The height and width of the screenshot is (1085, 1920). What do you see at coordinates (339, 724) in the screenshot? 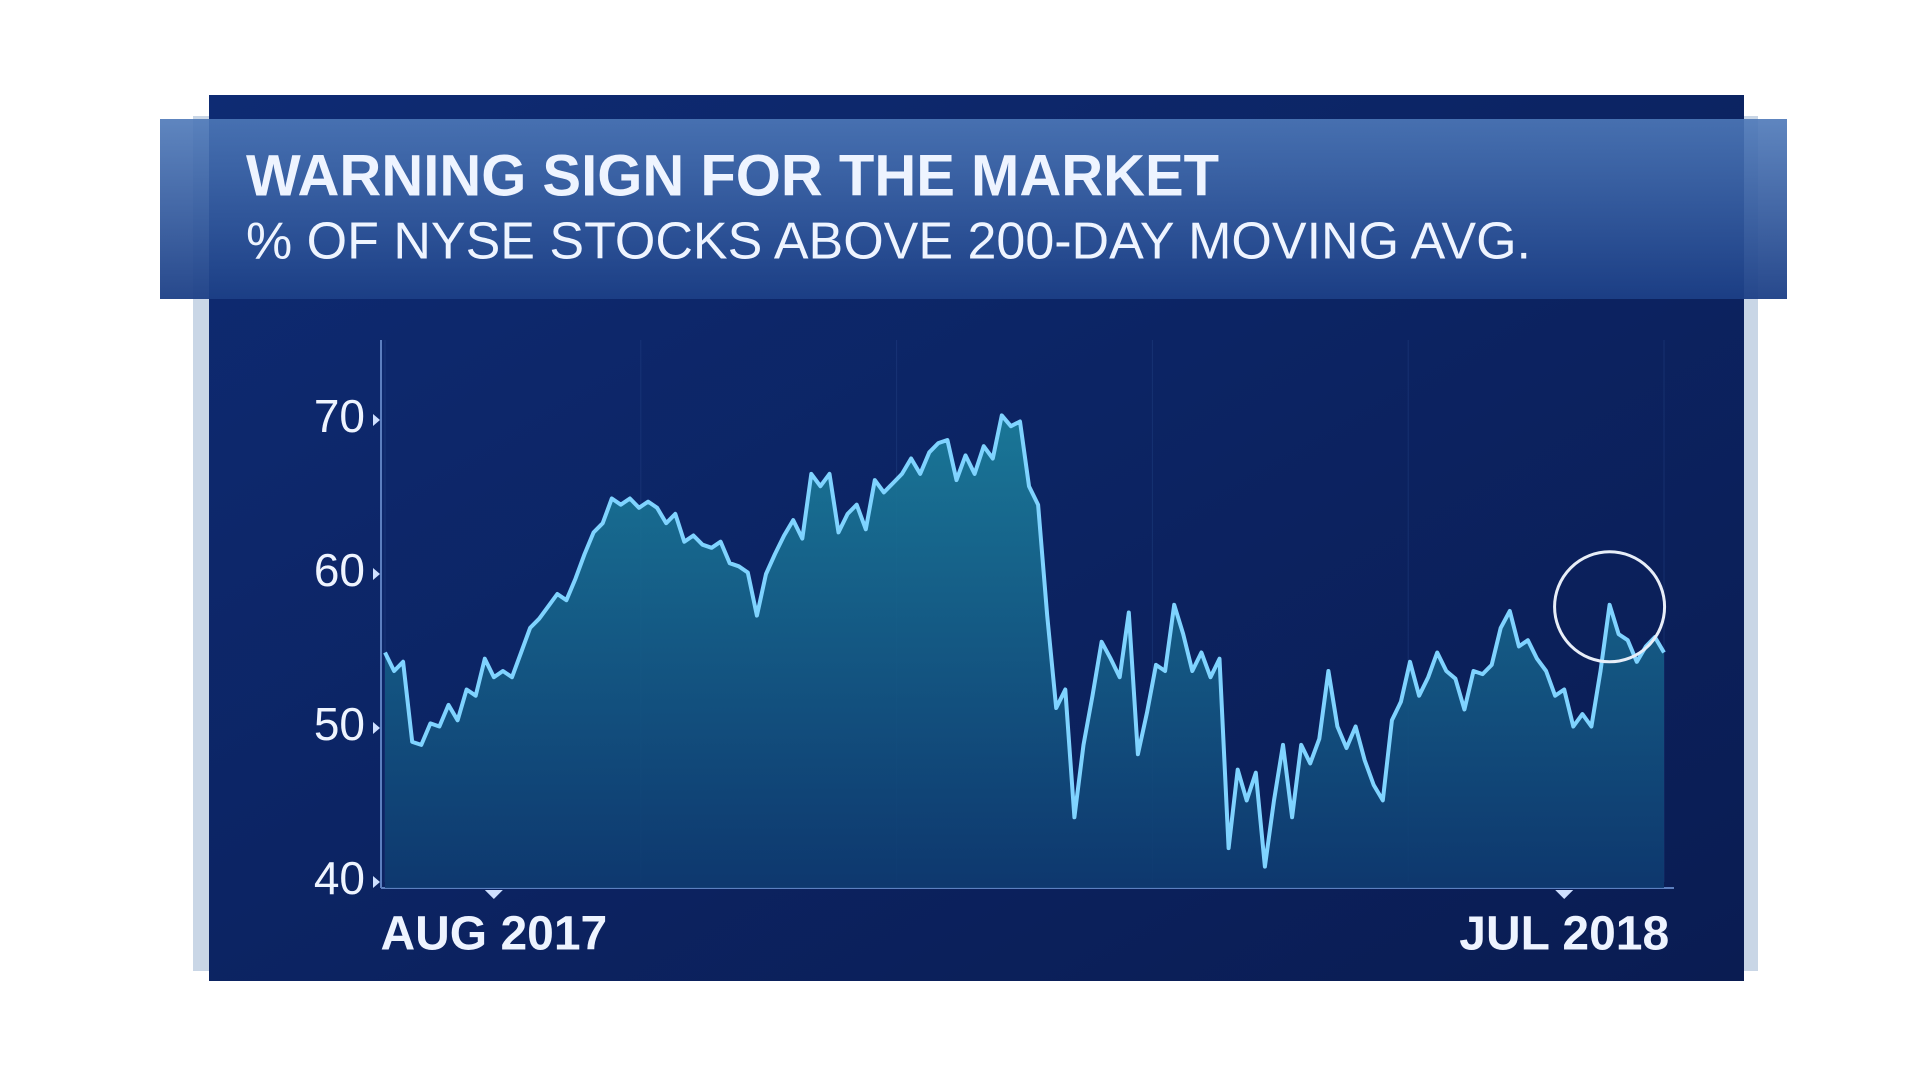
I see `y-tick-label: 50` at bounding box center [339, 724].